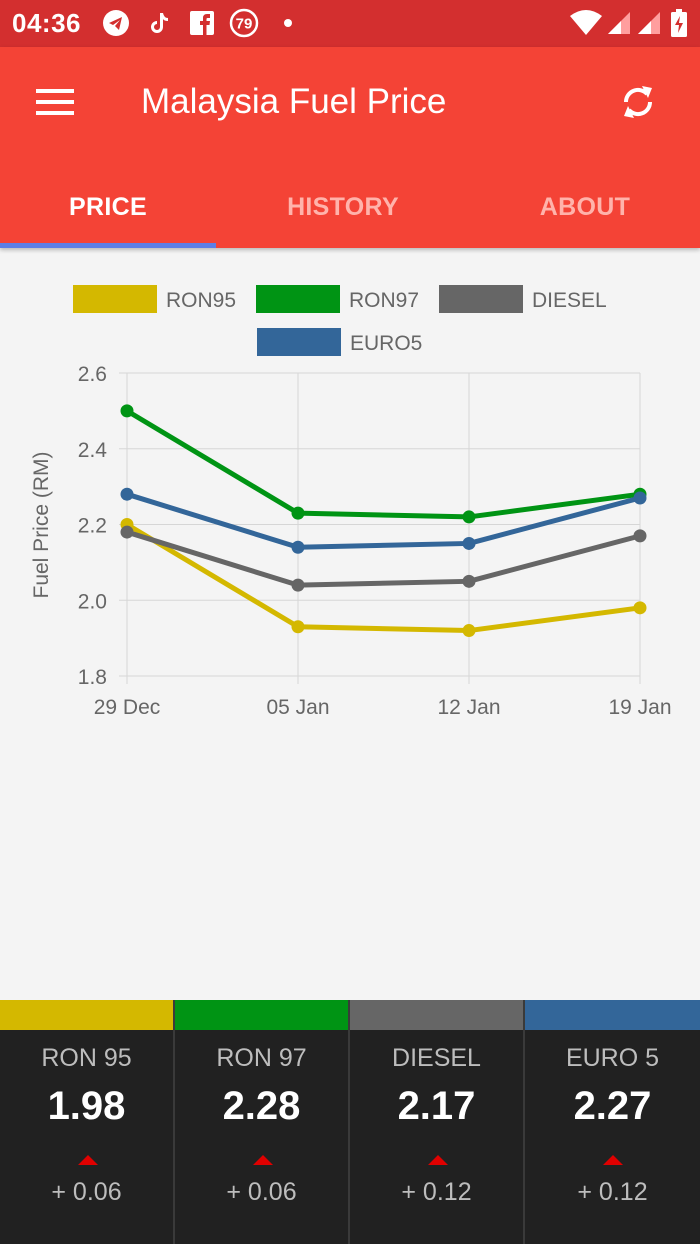 The image size is (700, 1244). Describe the element at coordinates (92, 601) in the screenshot. I see `y-tick-label: 2.0` at that location.